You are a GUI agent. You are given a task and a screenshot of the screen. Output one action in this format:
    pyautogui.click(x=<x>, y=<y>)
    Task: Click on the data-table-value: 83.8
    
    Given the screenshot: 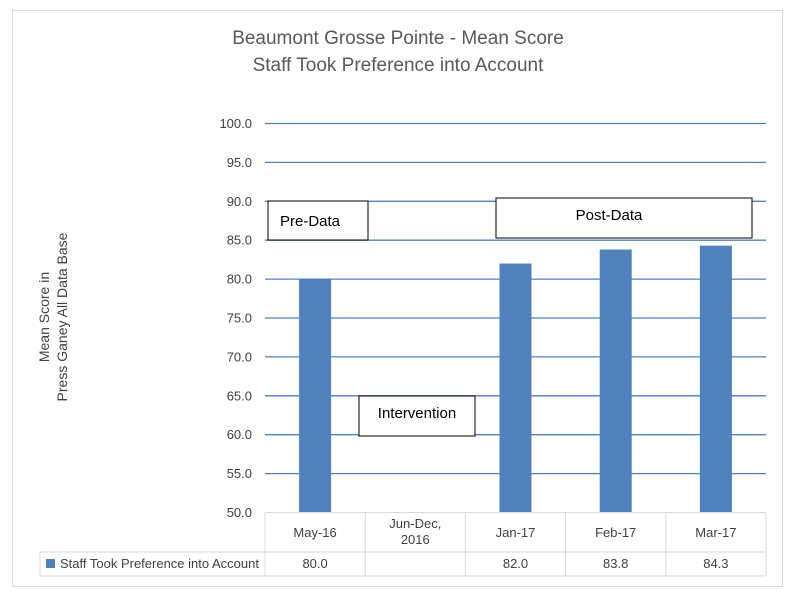 What is the action you would take?
    pyautogui.click(x=615, y=563)
    